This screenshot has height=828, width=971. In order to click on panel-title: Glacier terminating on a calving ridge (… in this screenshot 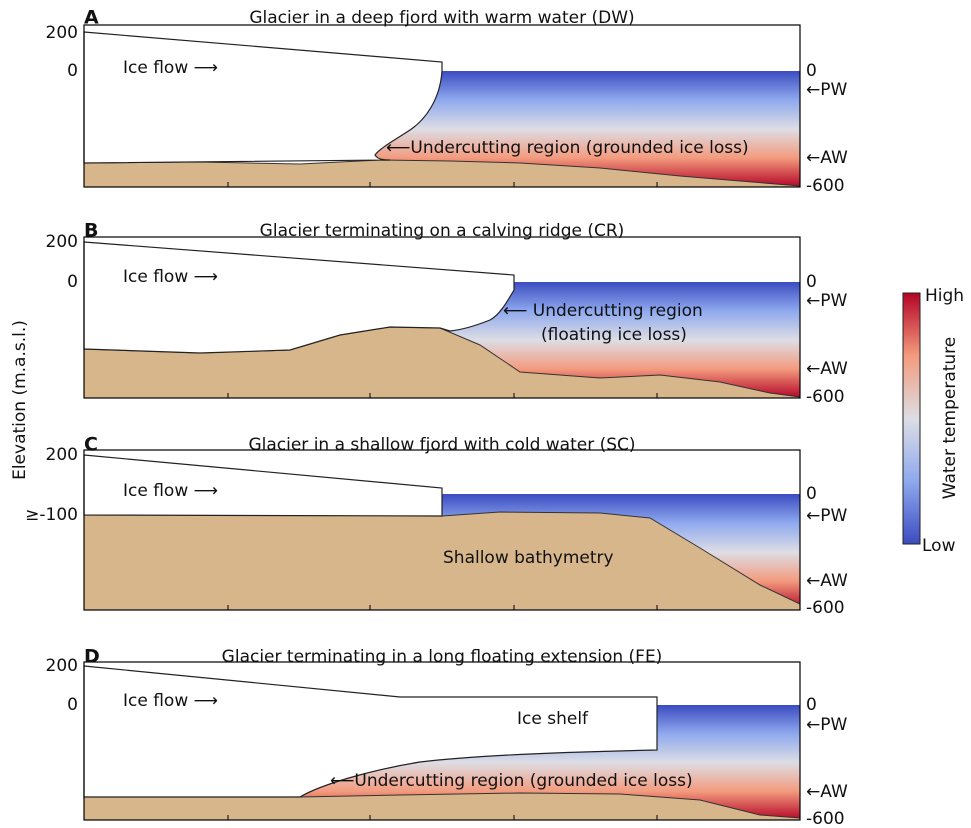, I will do `click(442, 231)`.